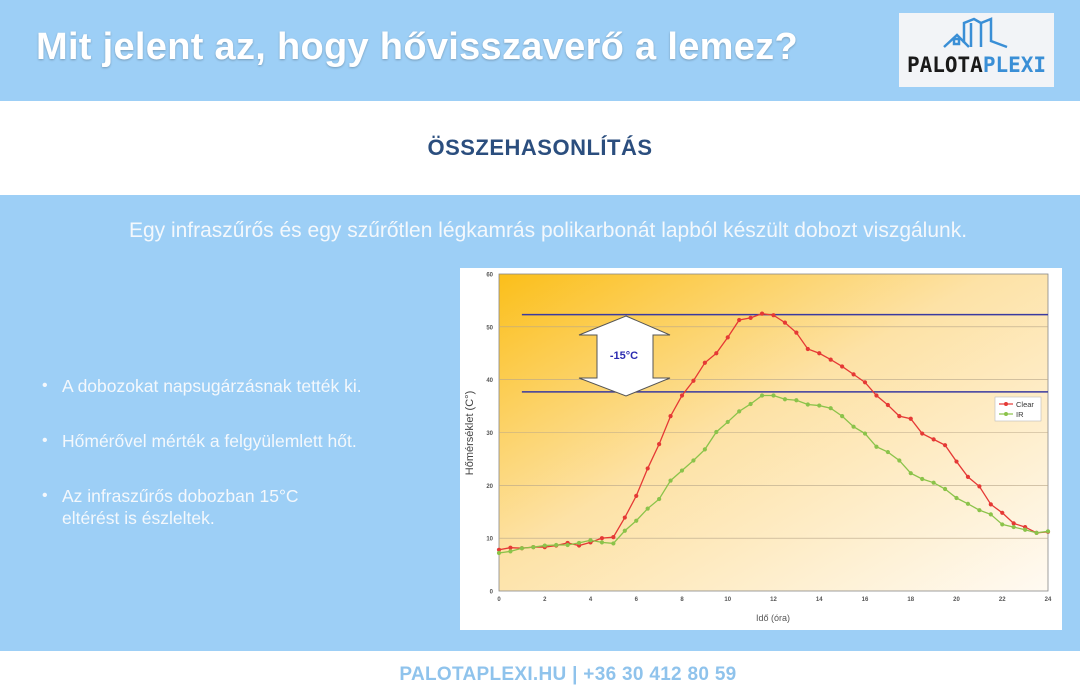 This screenshot has width=1080, height=700. Describe the element at coordinates (180, 496) in the screenshot. I see `bullet-text: Az infraszűrős dobozban 15°C` at that location.